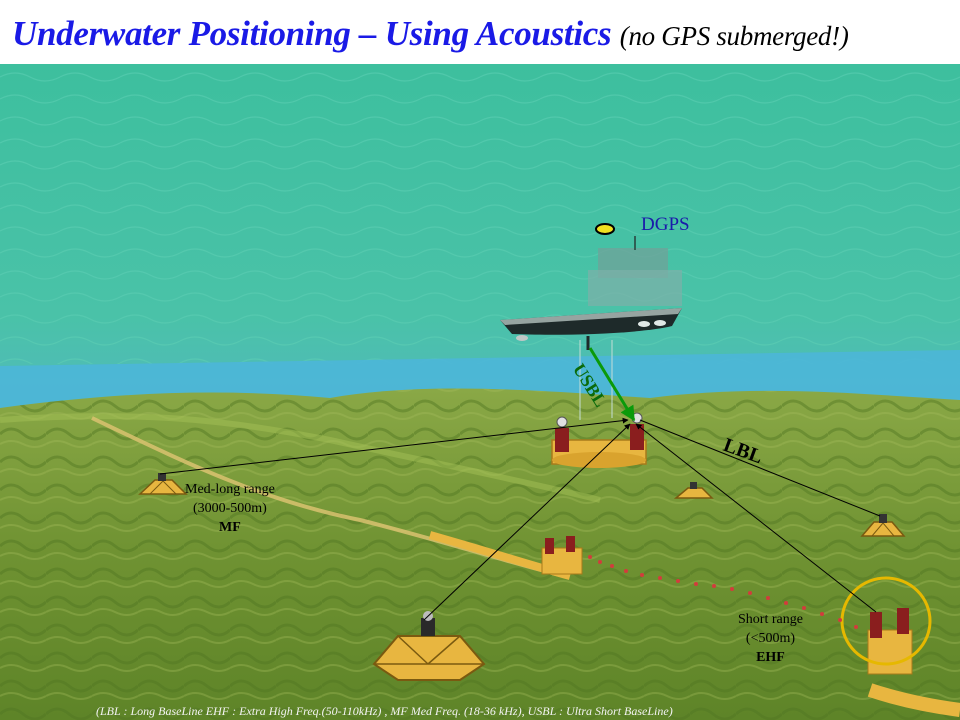  I want to click on pipeline-manifold-icon, so click(562, 555).